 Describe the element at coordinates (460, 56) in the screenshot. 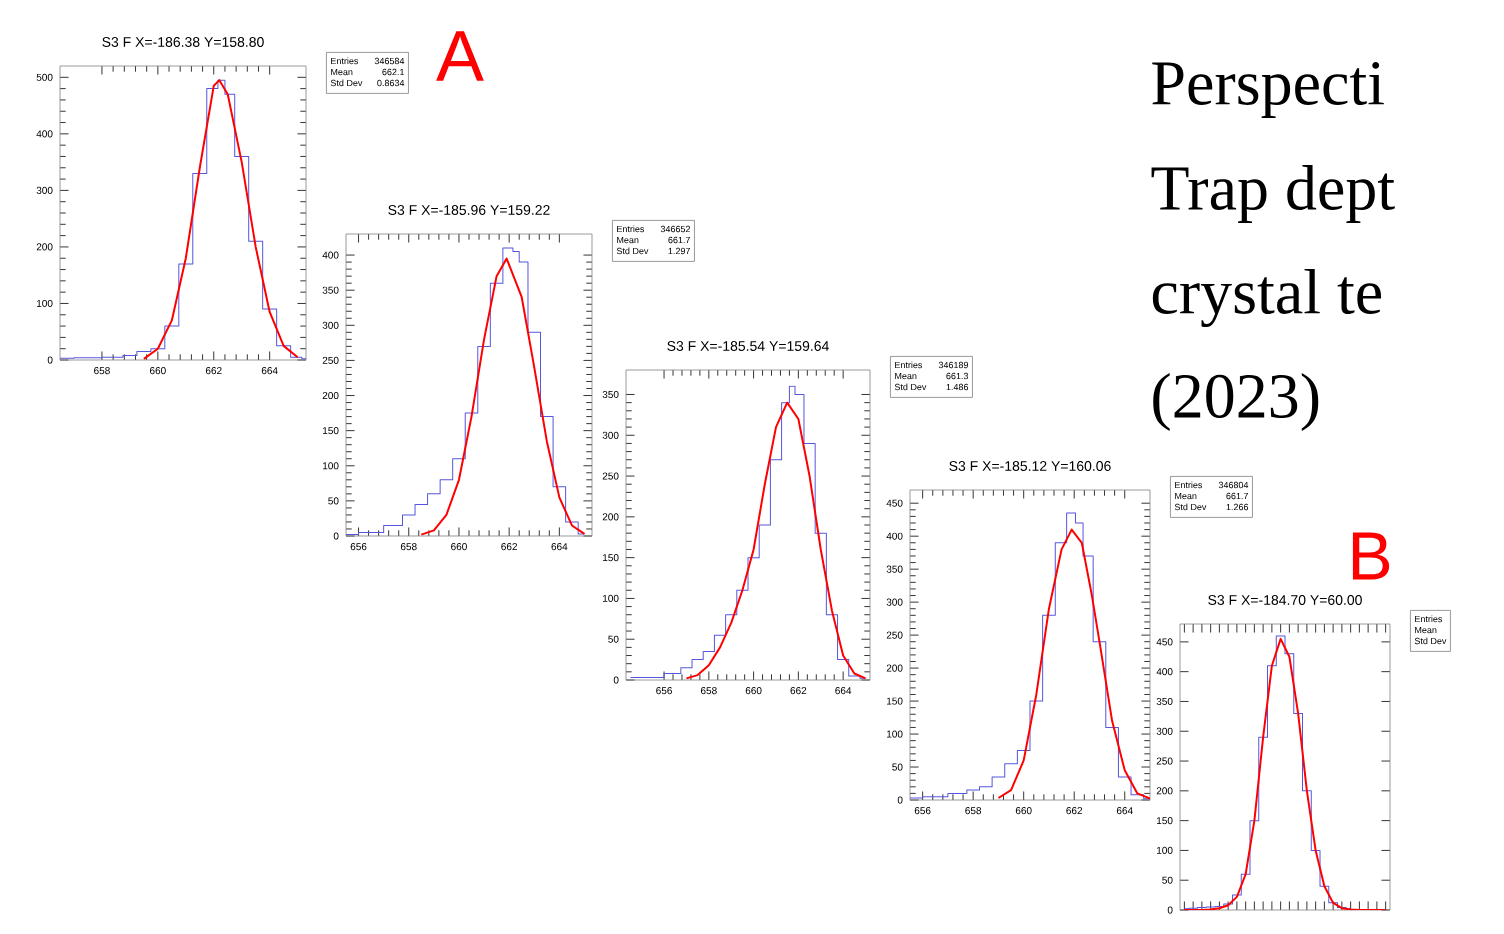

I see `text: A` at that location.